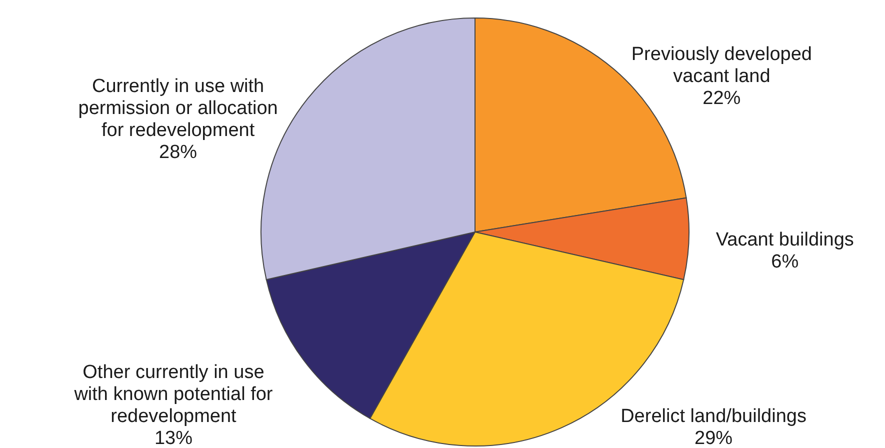  Describe the element at coordinates (178, 153) in the screenshot. I see `data-label: 28%` at that location.